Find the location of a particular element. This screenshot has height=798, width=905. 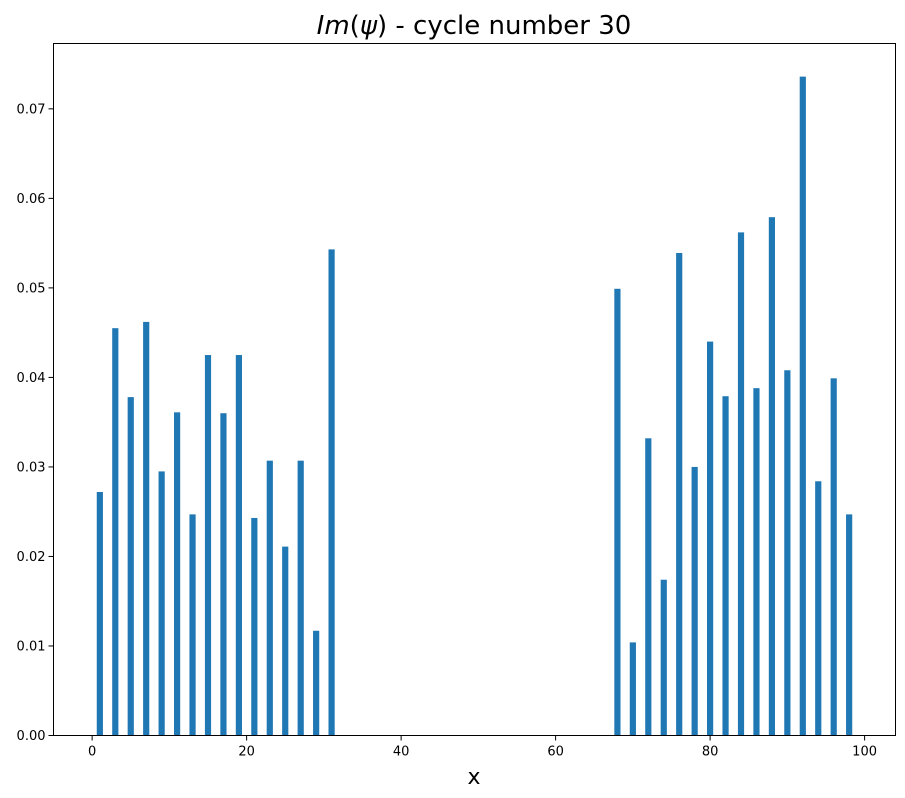

x-tick-label: 40 is located at coordinates (401, 752).